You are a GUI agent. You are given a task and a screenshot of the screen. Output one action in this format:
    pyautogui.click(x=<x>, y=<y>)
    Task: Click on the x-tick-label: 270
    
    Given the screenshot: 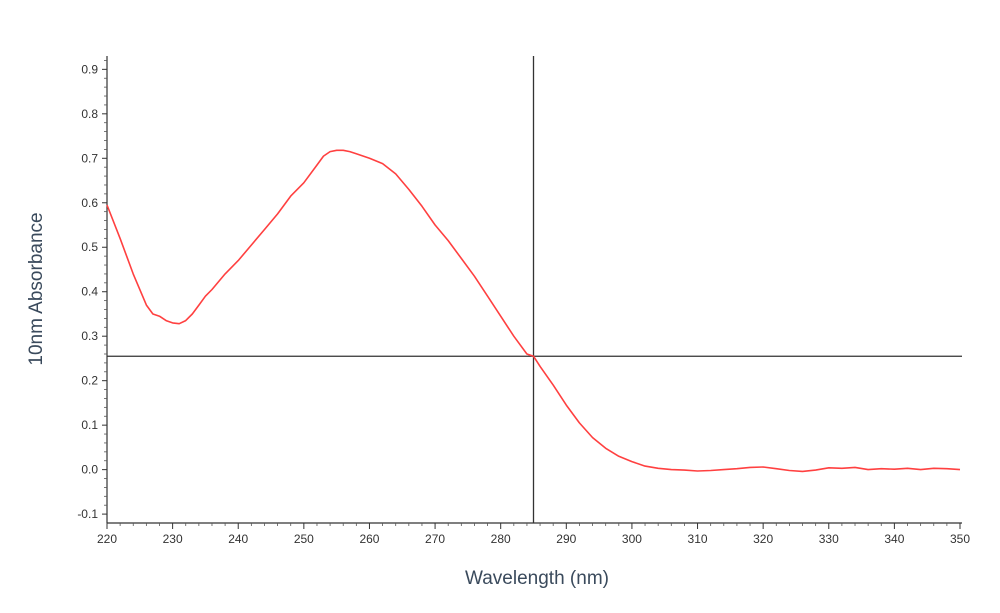 What is the action you would take?
    pyautogui.click(x=435, y=539)
    